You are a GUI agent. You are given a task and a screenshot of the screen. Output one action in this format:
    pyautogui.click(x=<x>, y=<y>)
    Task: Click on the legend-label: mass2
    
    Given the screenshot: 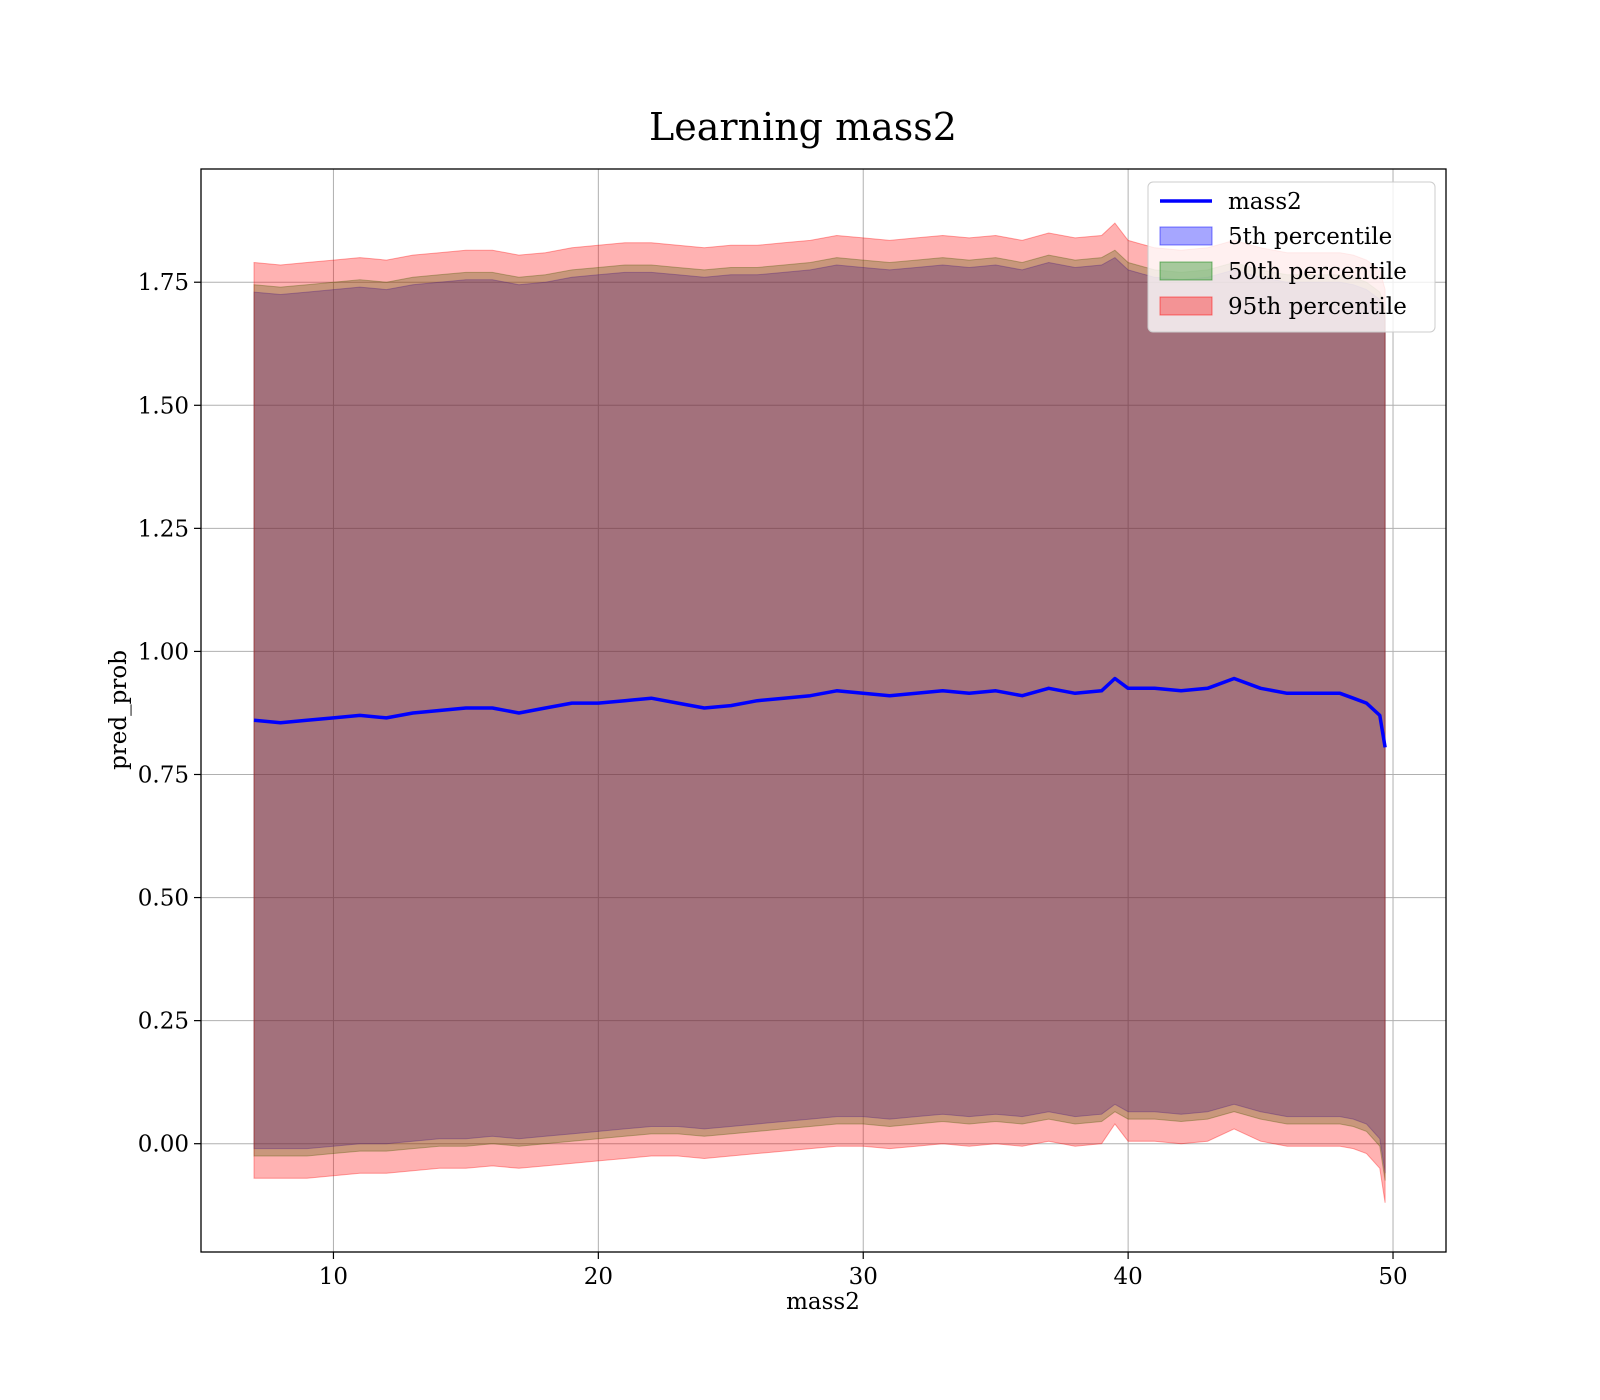 What is the action you would take?
    pyautogui.click(x=1265, y=202)
    